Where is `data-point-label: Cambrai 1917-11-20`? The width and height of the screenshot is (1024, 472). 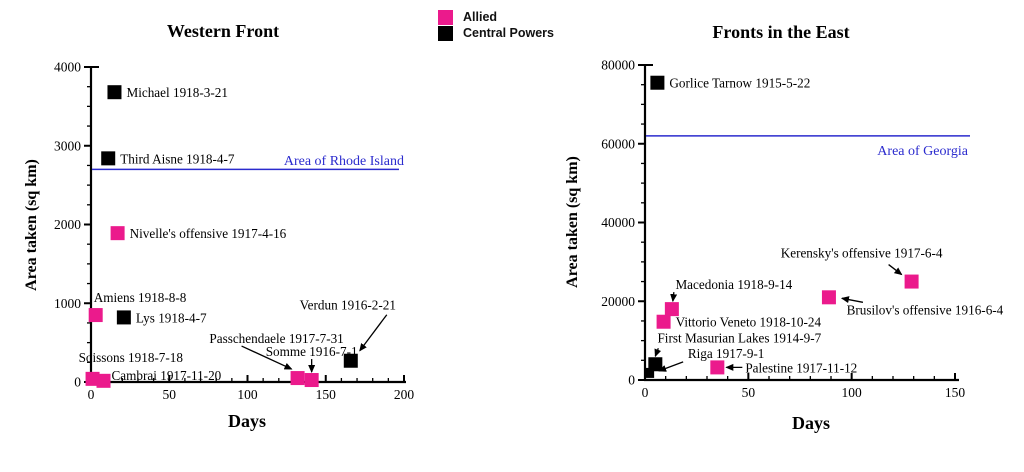
data-point-label: Cambrai 1917-11-20 is located at coordinates (167, 375).